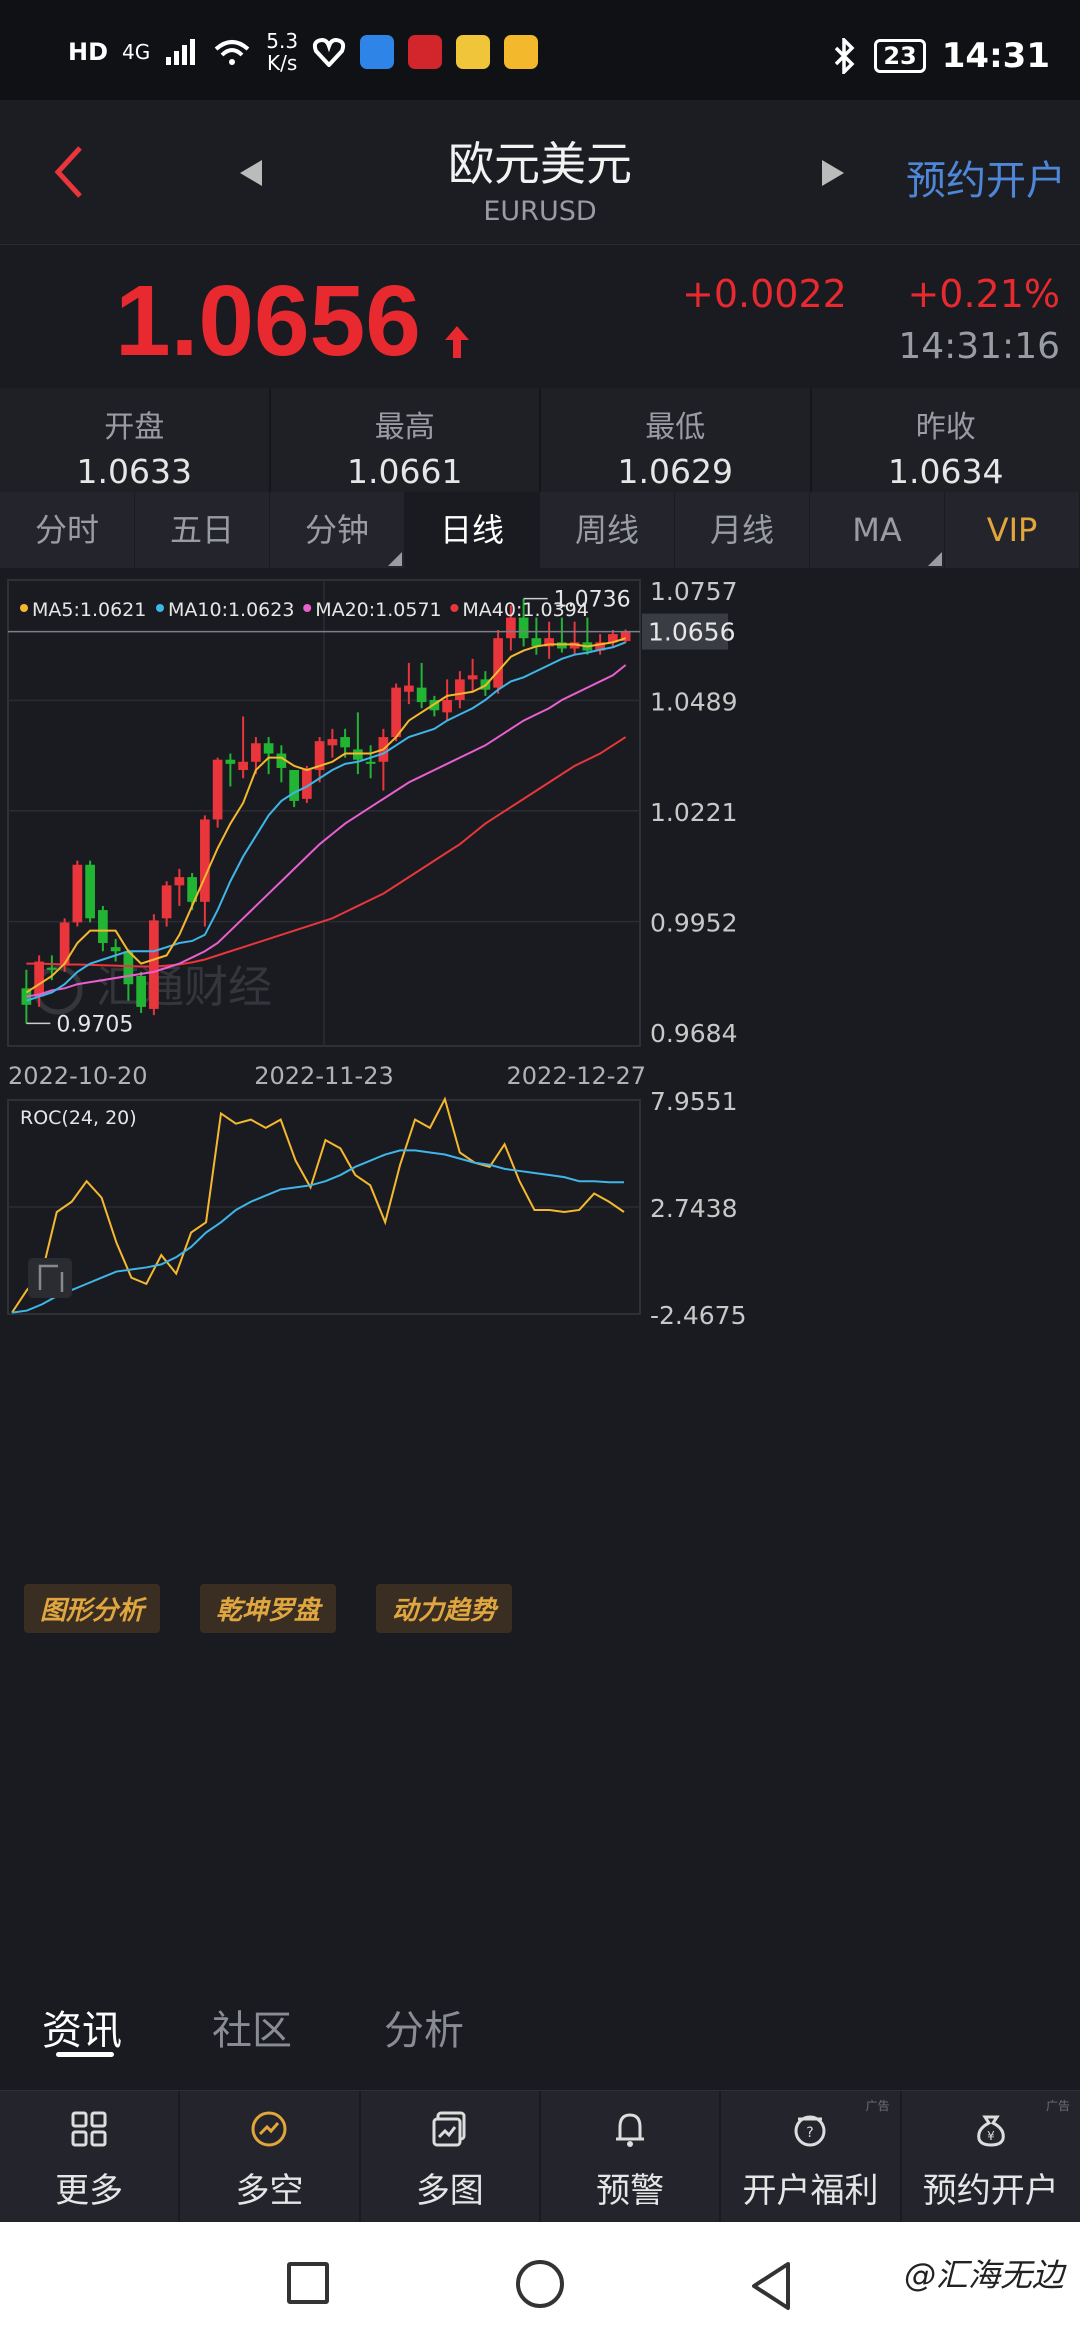  Describe the element at coordinates (451, 2156) in the screenshot. I see `multi-chart-button: 多图` at that location.